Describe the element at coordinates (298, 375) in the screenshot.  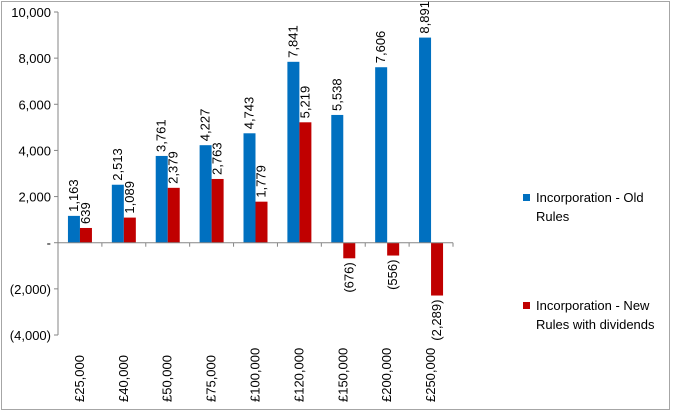
I see `x-tick-label: £120,000` at that location.